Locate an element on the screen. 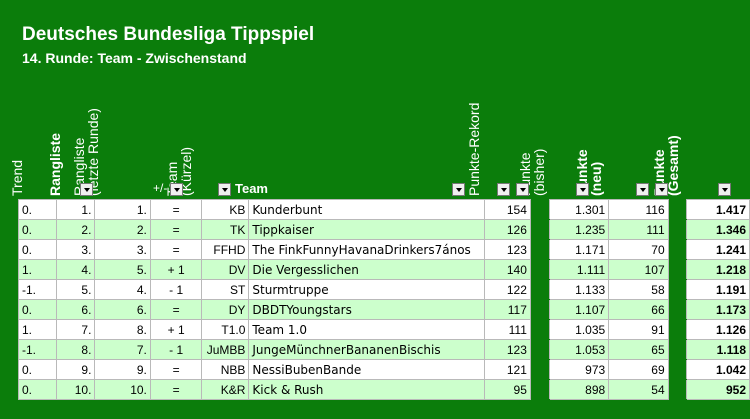 This screenshot has width=750, height=419. filter-plusminus-dropdown is located at coordinates (176, 189).